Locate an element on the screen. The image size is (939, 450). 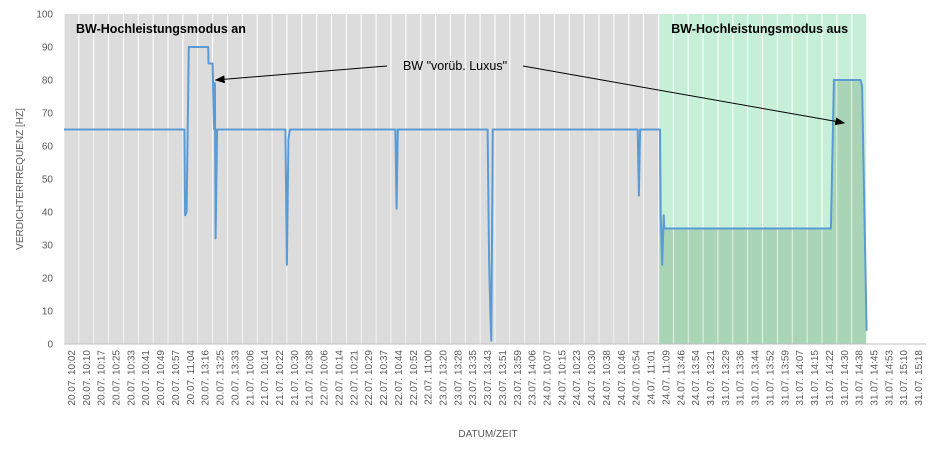
x-tick-label: 22.07. 10:06 is located at coordinates (325, 378).